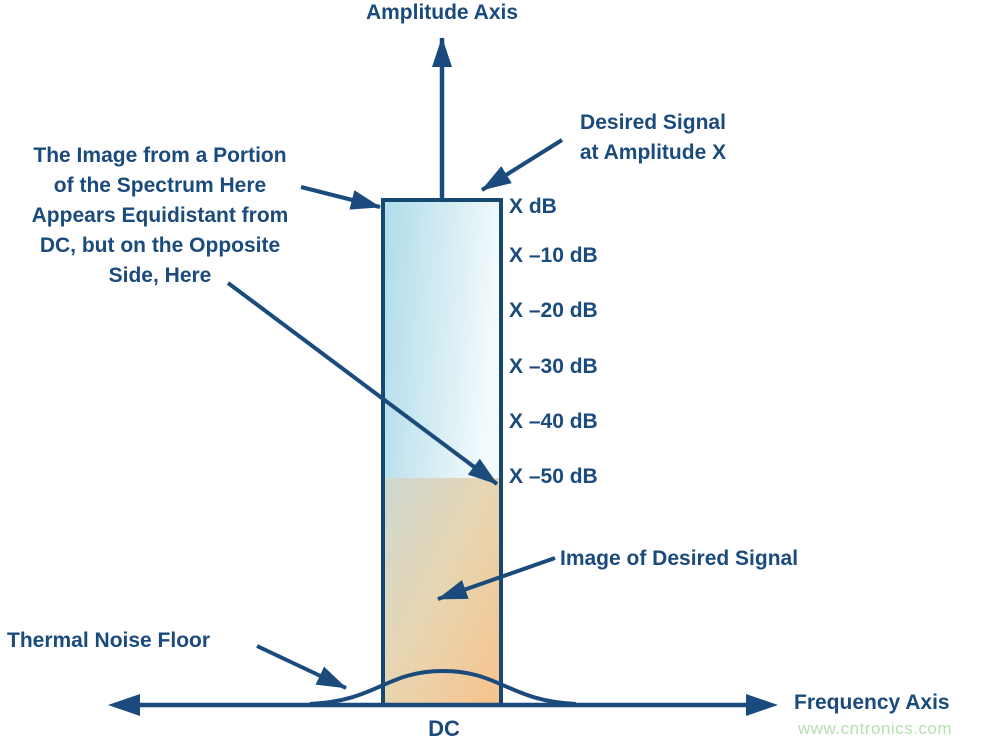 This screenshot has height=745, width=983. I want to click on left-note-long-arrow, so click(362, 383).